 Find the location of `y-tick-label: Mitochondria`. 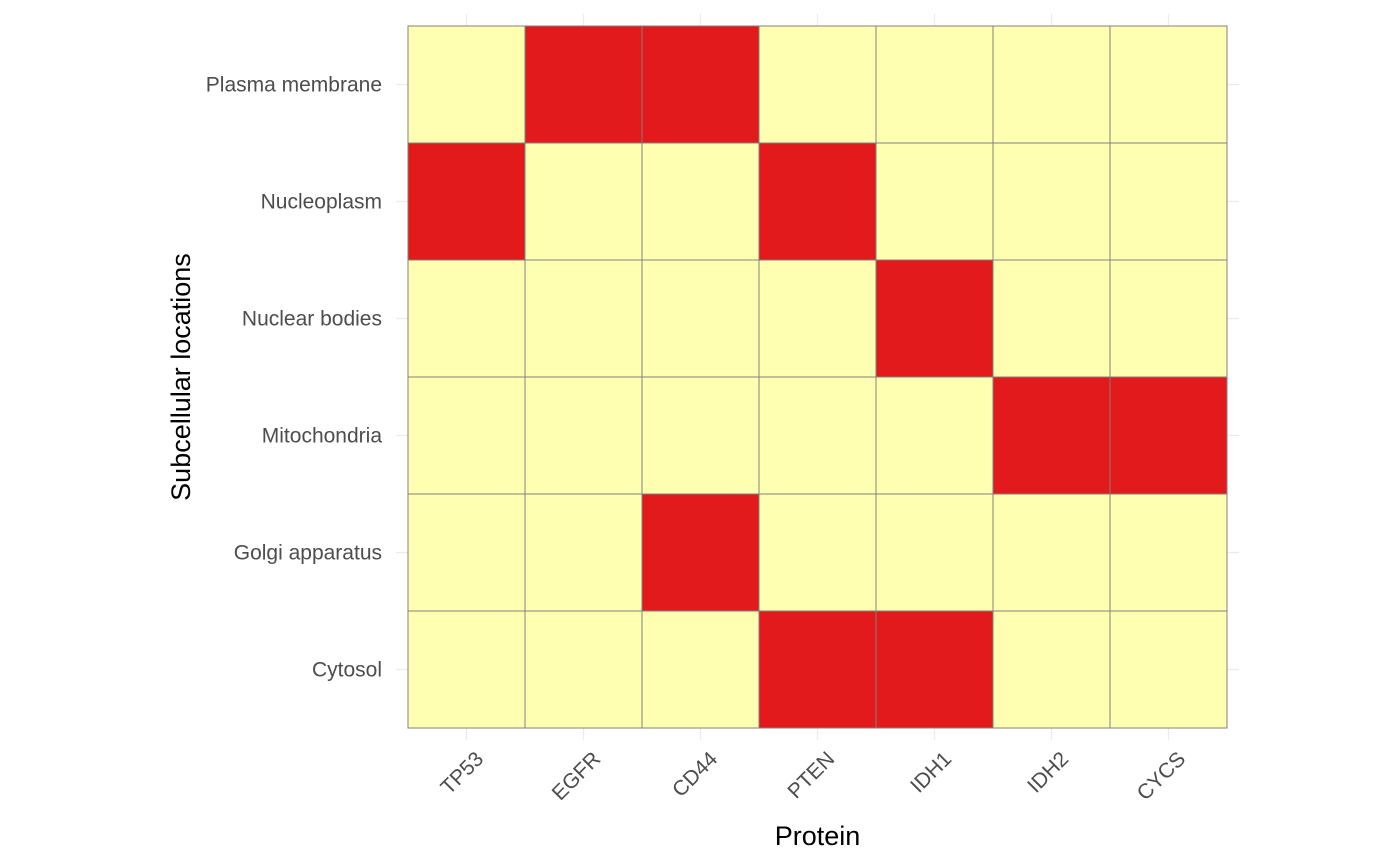

y-tick-label: Mitochondria is located at coordinates (322, 436).